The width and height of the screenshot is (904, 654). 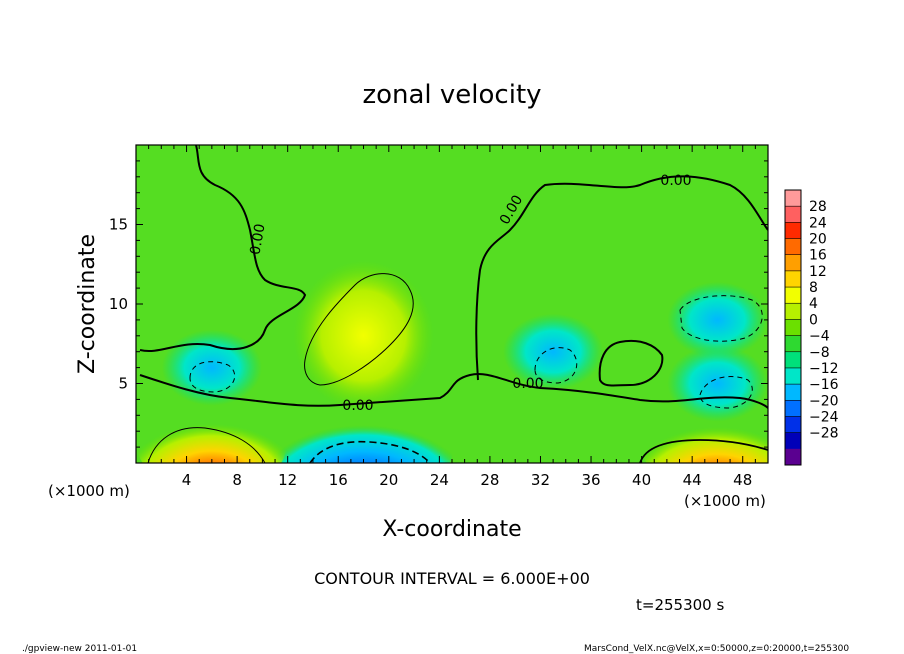 I want to click on colorbar-label: 20, so click(x=818, y=240).